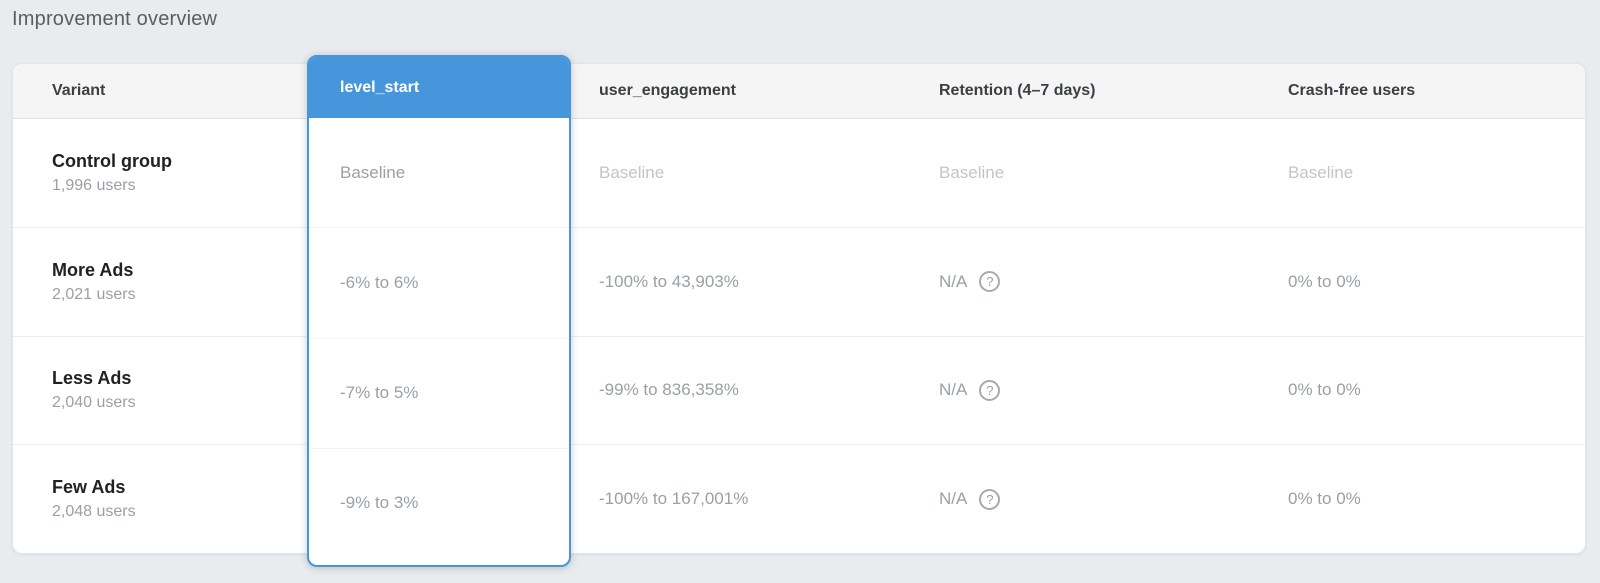 The height and width of the screenshot is (583, 1600). I want to click on retention-cell: Baseline, so click(972, 172).